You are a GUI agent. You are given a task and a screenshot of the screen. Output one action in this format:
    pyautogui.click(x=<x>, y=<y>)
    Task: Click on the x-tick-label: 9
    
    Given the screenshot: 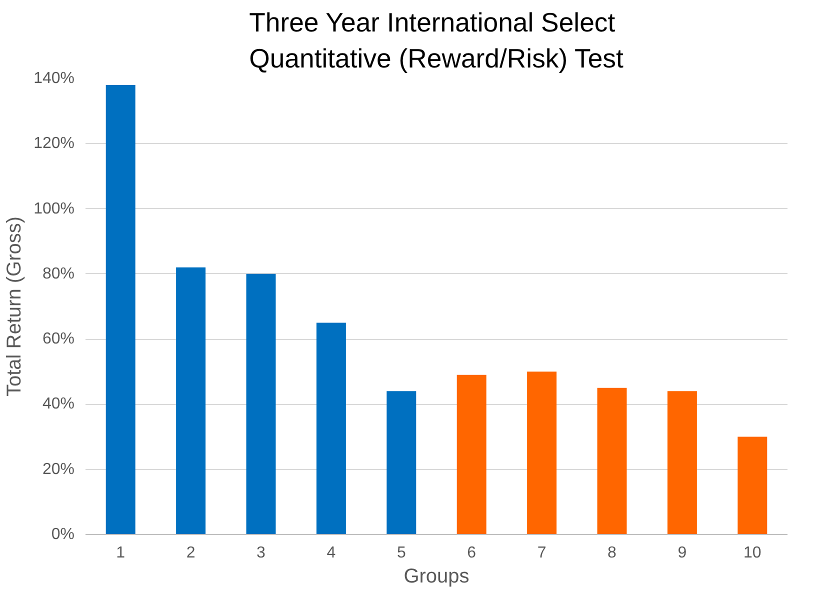 What is the action you would take?
    pyautogui.click(x=682, y=553)
    